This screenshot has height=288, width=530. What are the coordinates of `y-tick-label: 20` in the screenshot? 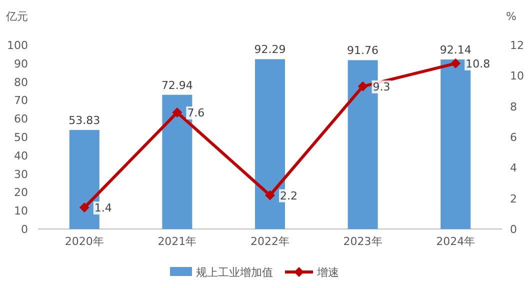 It's located at (21, 193).